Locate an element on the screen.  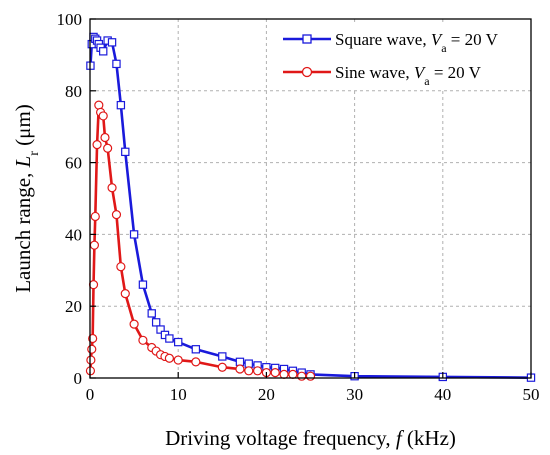
y-tick-label: 100 is located at coordinates (70, 19).